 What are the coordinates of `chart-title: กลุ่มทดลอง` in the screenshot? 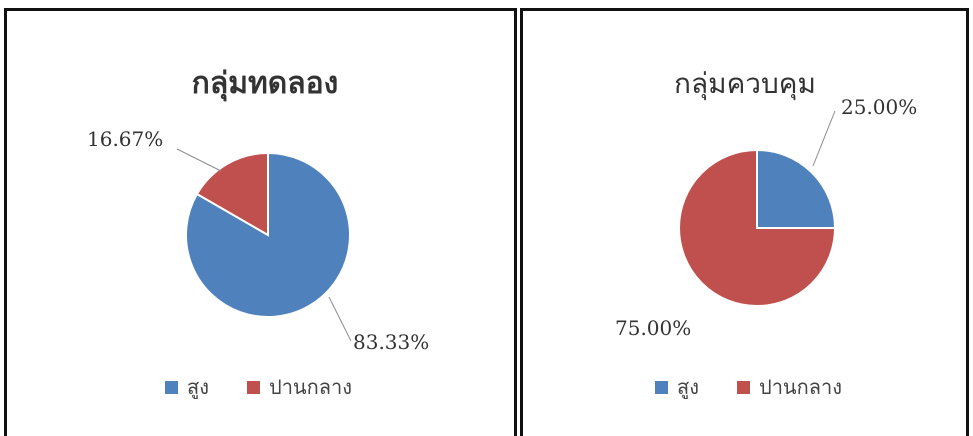 It's located at (265, 84).